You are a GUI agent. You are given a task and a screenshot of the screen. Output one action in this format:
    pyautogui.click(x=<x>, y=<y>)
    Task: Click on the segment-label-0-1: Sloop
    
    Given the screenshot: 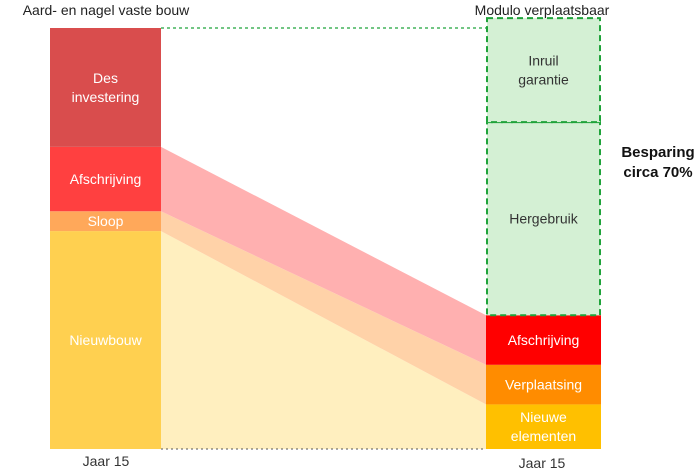 What is the action you would take?
    pyautogui.click(x=106, y=221)
    